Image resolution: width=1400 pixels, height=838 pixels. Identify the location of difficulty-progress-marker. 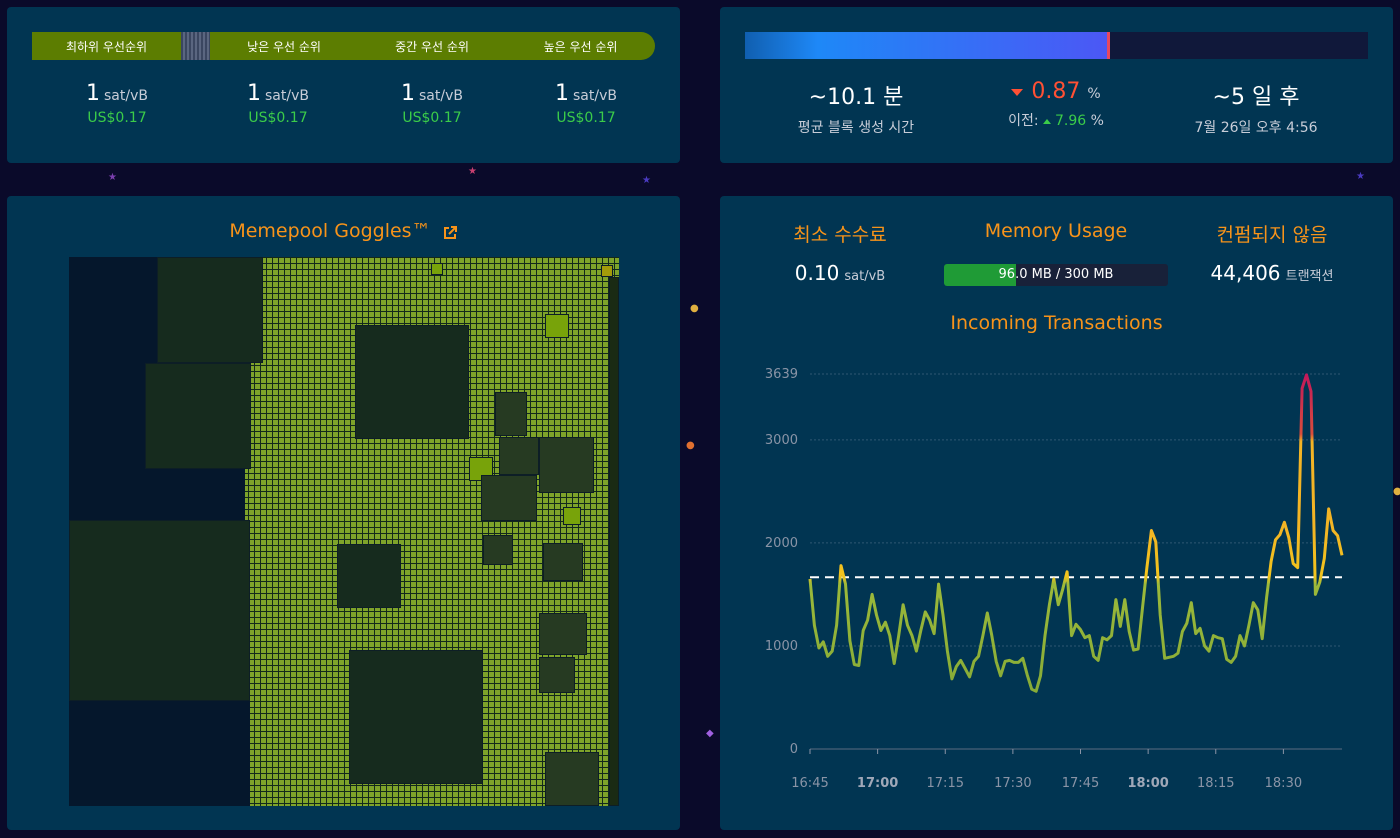
(1109, 45).